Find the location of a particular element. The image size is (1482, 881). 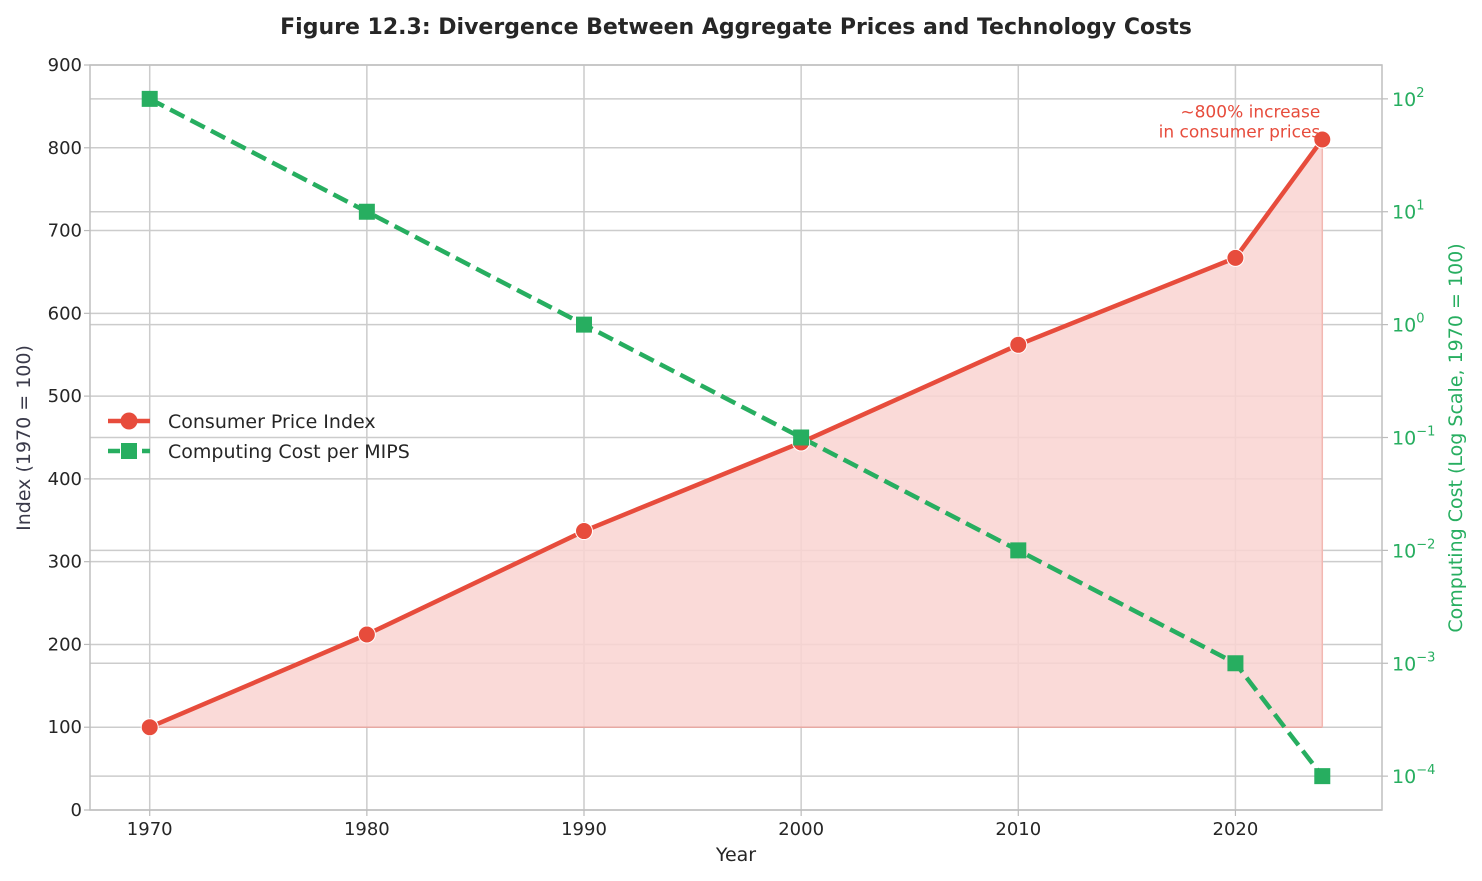

y-axis-right-label: Computing Cost (Log Scale, 1970 = 100) is located at coordinates (1456, 437).